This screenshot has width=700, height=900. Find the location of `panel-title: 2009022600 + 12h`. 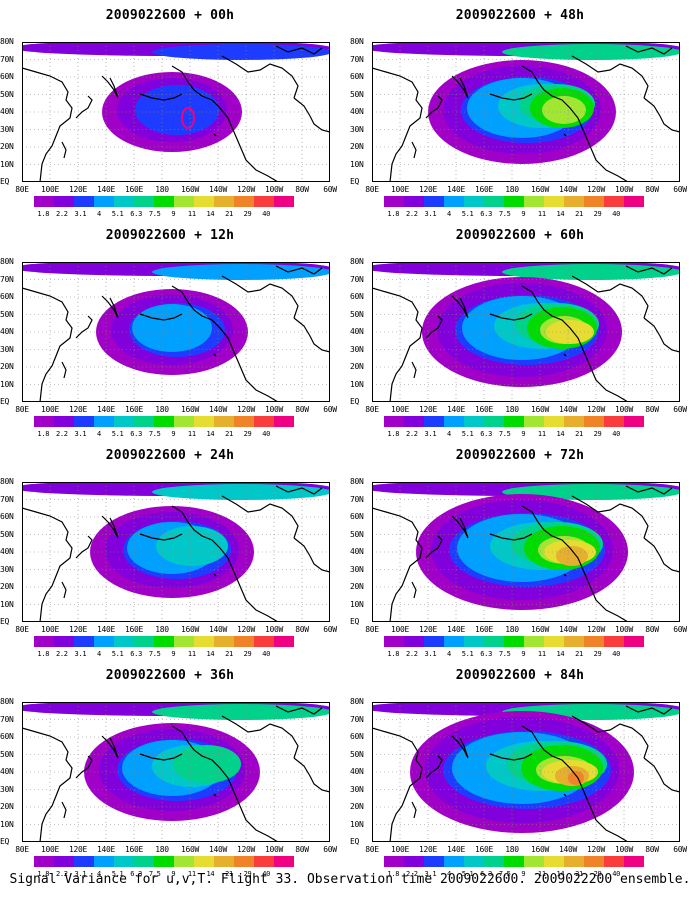

panel-title: 2009022600 + 12h is located at coordinates (170, 235).